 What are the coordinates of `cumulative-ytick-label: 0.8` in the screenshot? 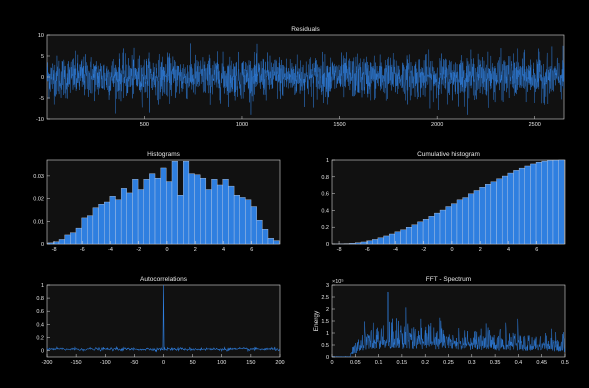 It's located at (325, 178).